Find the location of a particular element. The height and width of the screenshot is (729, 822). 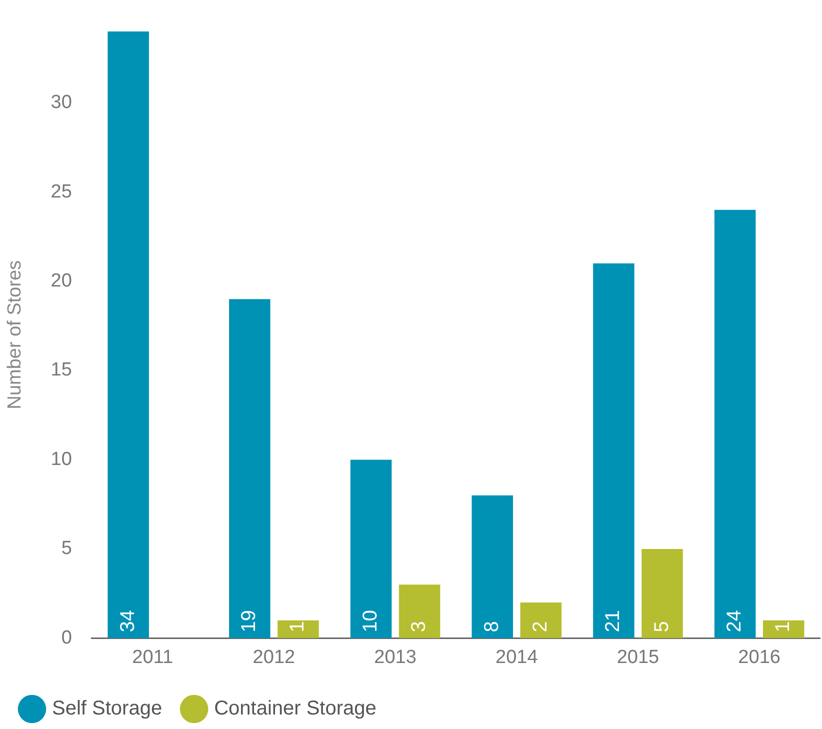

y-tick-label: 5 is located at coordinates (66, 549).